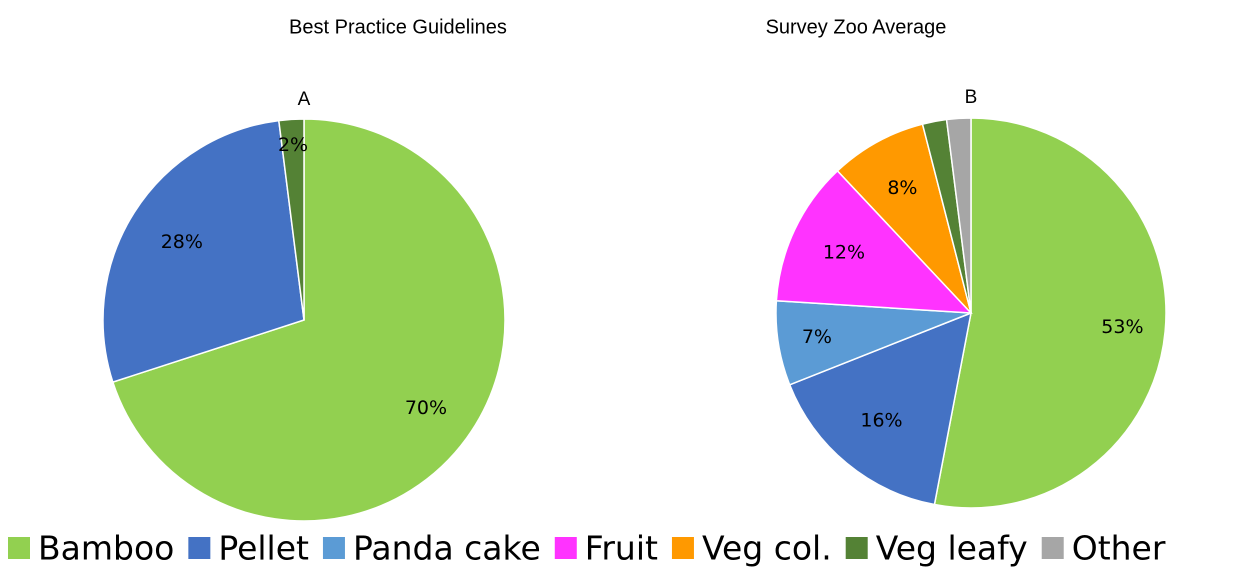 The width and height of the screenshot is (1257, 574). What do you see at coordinates (398, 27) in the screenshot?
I see `chart-title: Best Practice Guidelines` at bounding box center [398, 27].